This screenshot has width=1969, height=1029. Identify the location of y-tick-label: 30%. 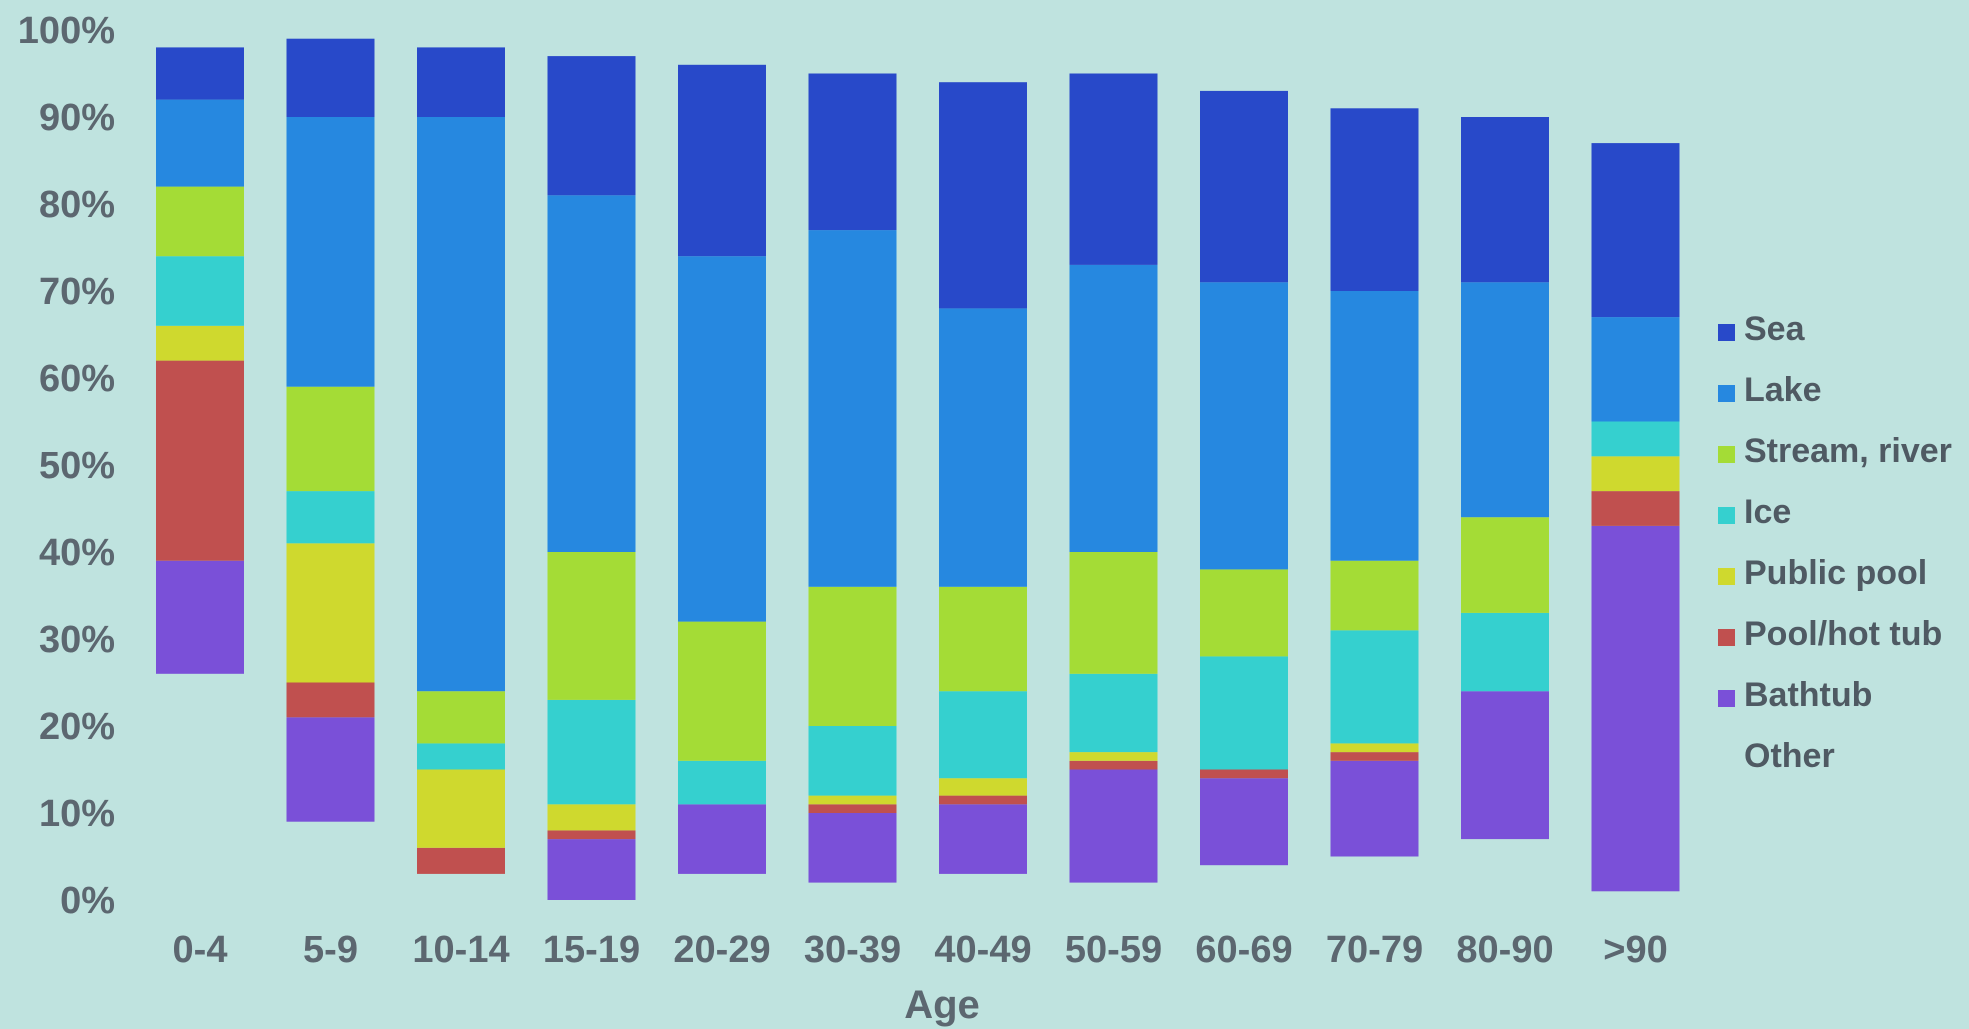
(77, 640).